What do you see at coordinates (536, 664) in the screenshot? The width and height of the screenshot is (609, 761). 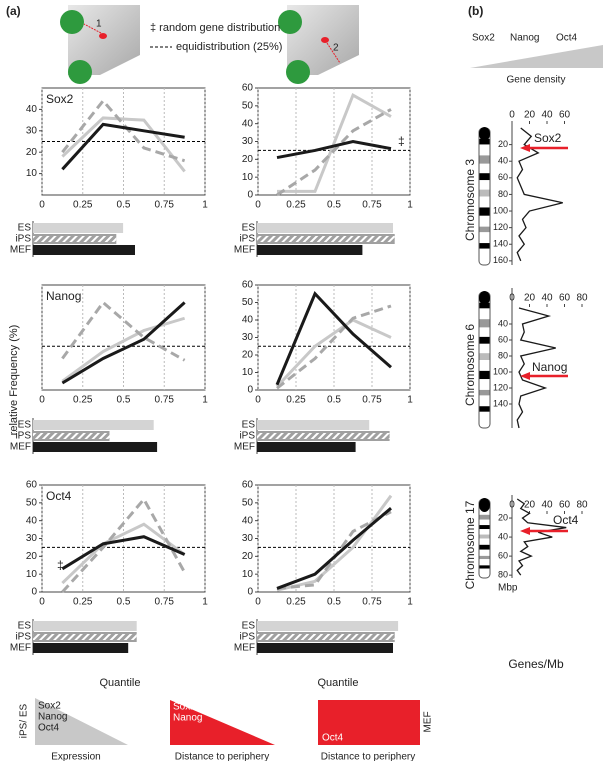 I see `axis-label: Genes/Mb` at bounding box center [536, 664].